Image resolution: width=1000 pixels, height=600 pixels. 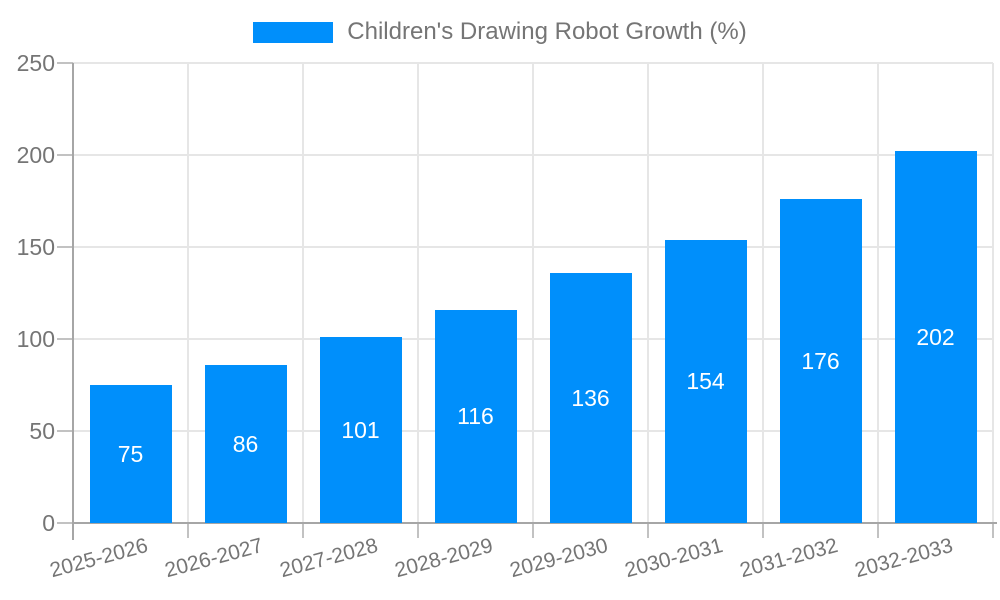 I want to click on bar-2031-2032, so click(x=820, y=361).